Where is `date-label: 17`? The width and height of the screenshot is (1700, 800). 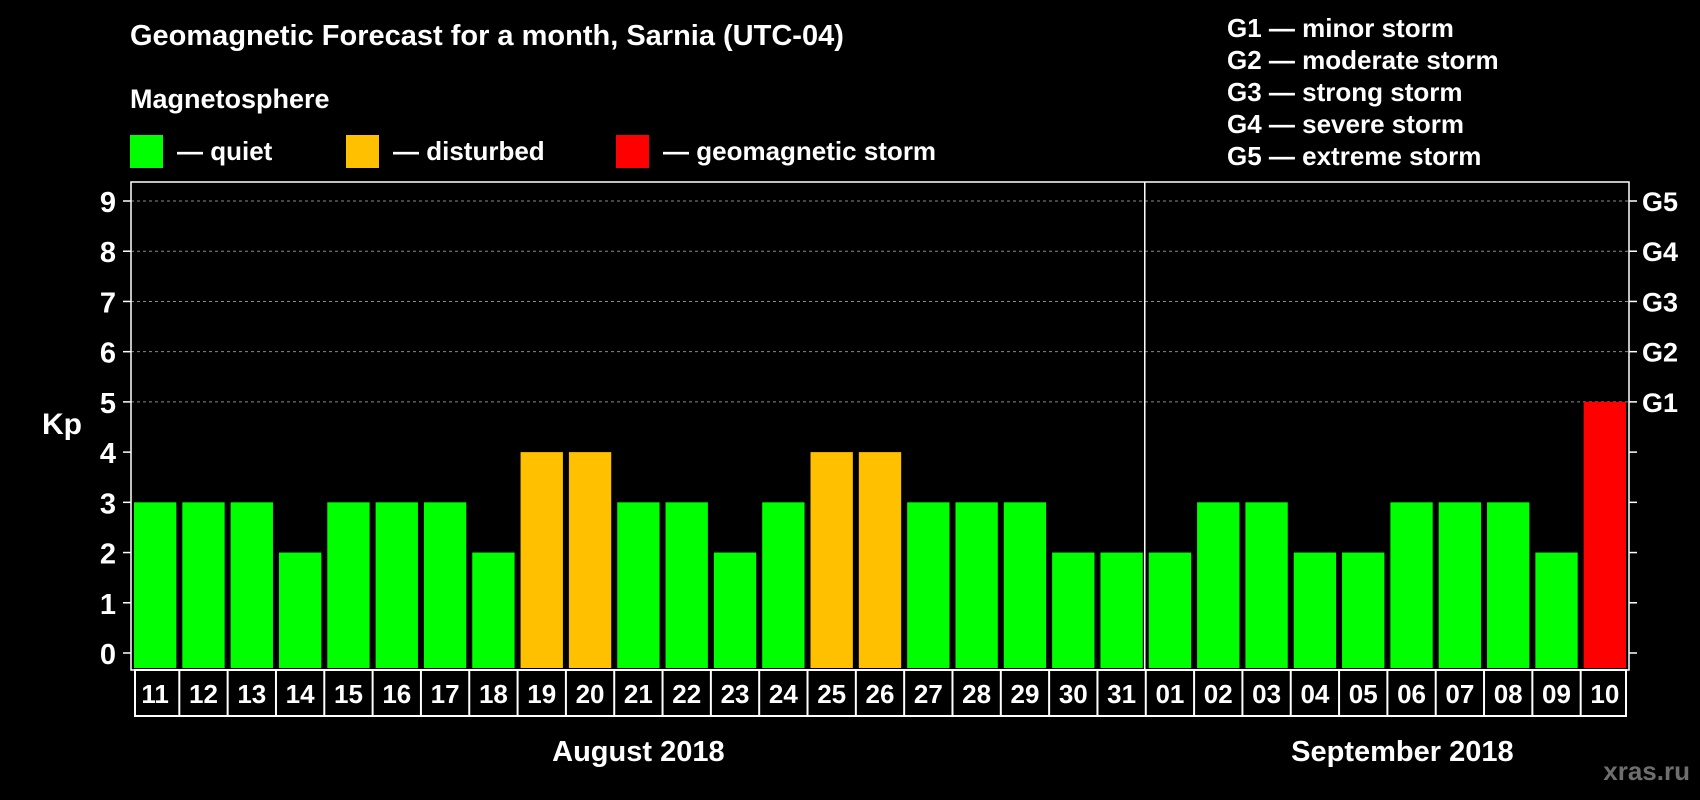 date-label: 17 is located at coordinates (445, 694).